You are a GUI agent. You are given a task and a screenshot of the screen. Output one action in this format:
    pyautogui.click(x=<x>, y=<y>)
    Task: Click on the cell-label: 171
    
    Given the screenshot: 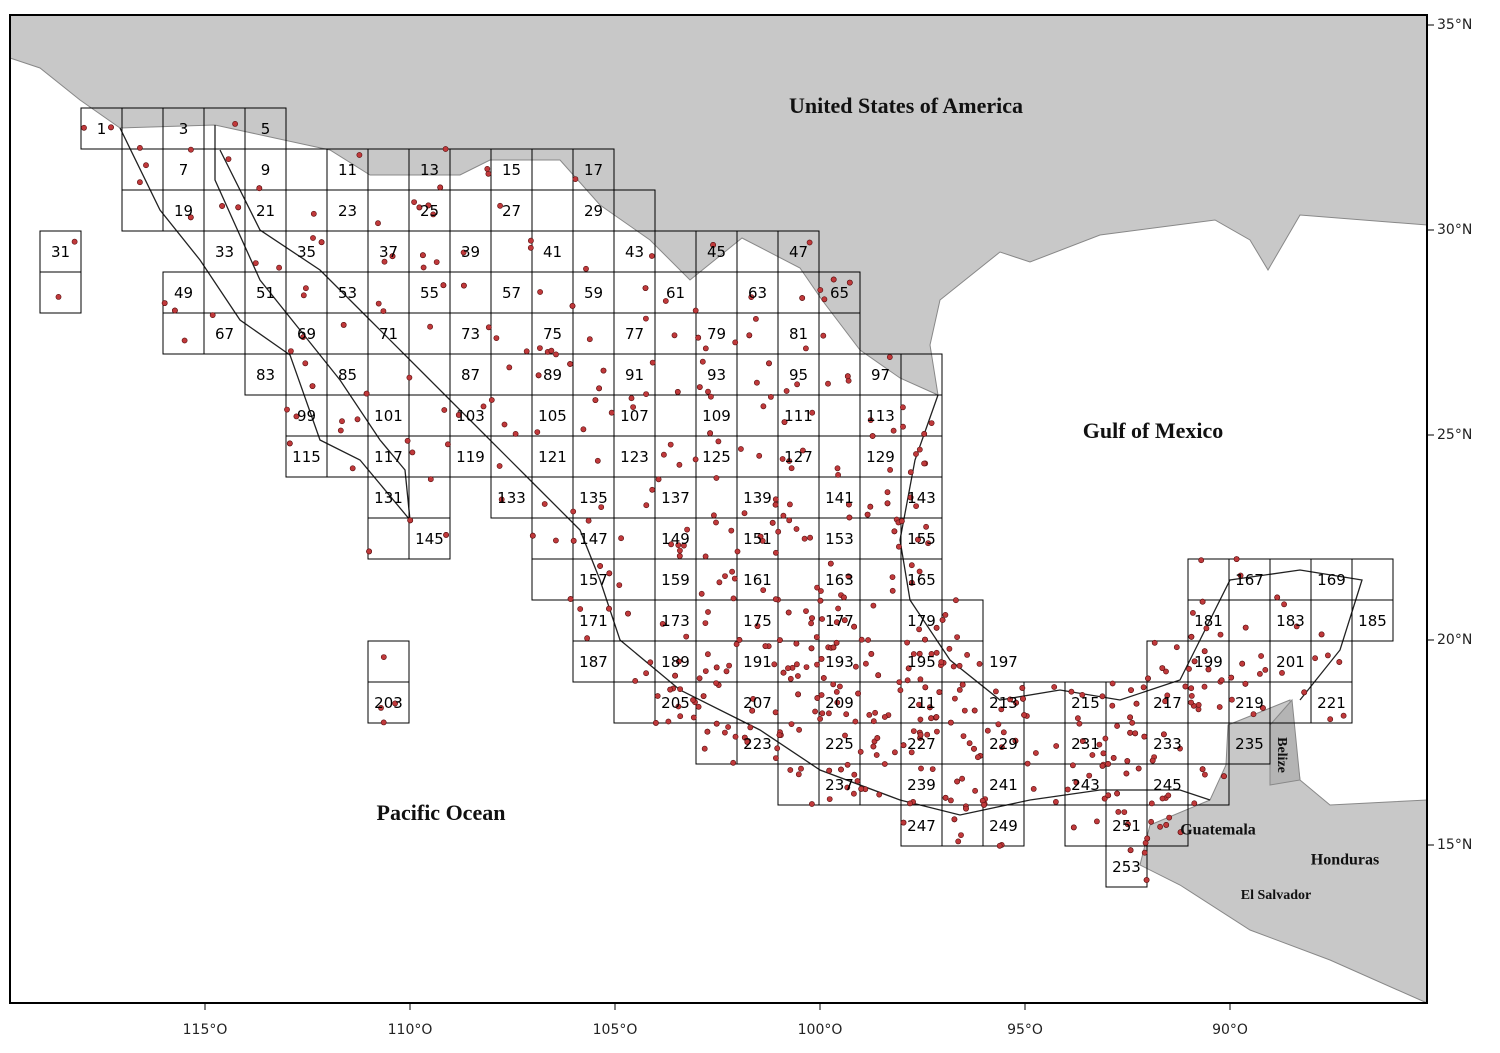 What is the action you would take?
    pyautogui.click(x=593, y=621)
    